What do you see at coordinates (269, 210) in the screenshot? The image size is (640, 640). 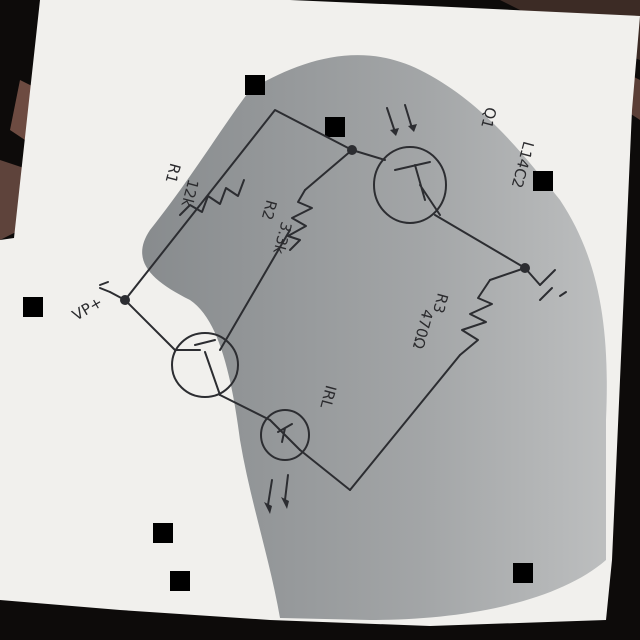 I see `r2-label: R2` at bounding box center [269, 210].